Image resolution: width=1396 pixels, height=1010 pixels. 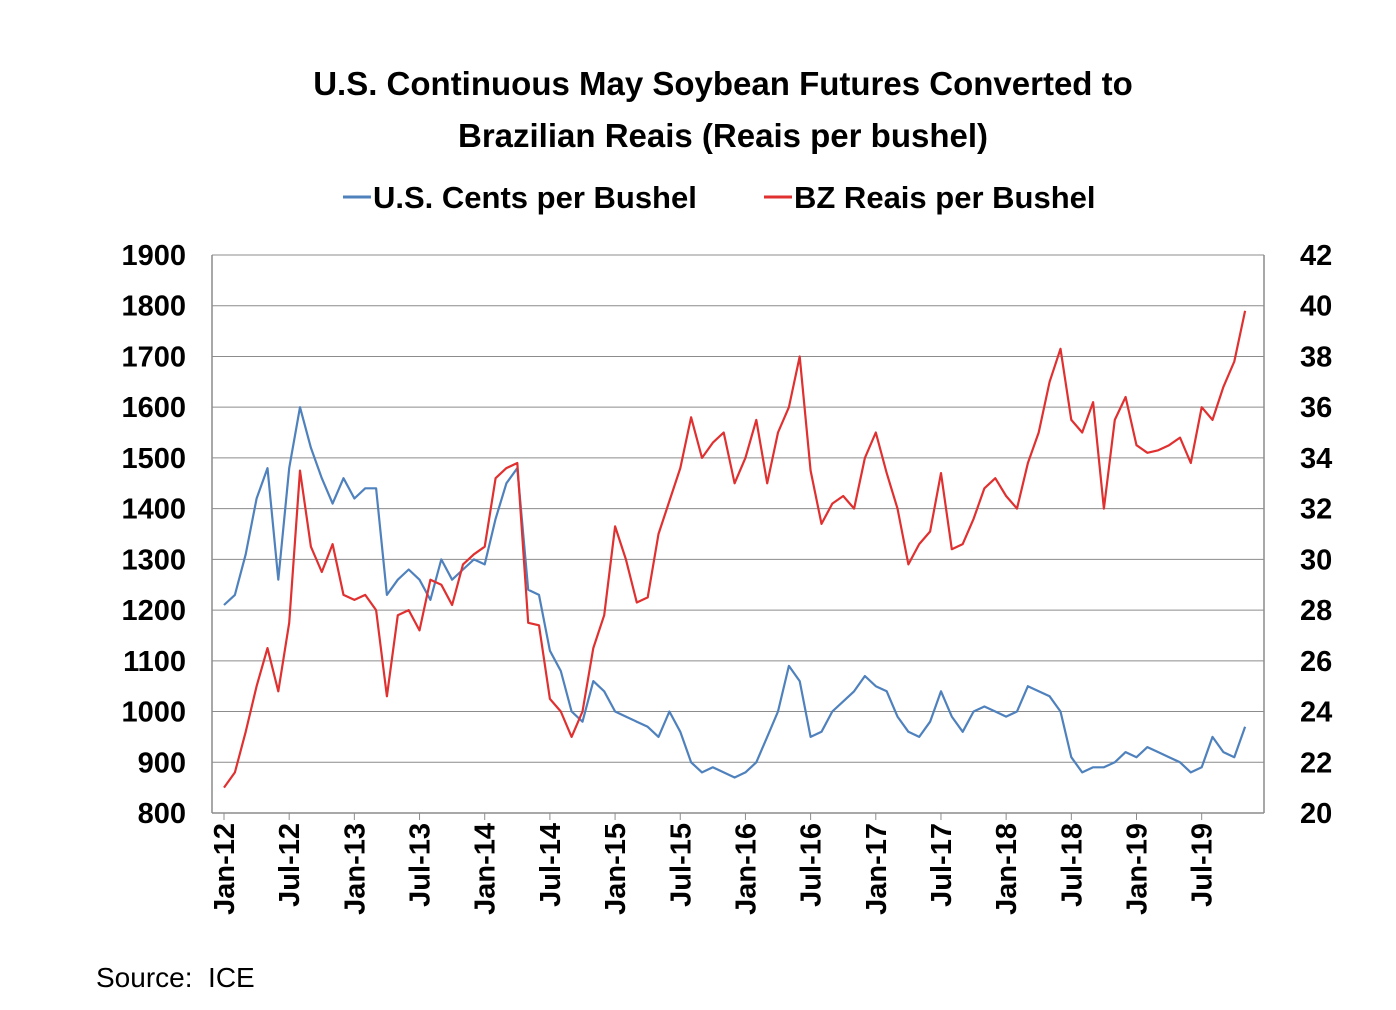 I want to click on right-tick-label: 22, so click(x=1316, y=763).